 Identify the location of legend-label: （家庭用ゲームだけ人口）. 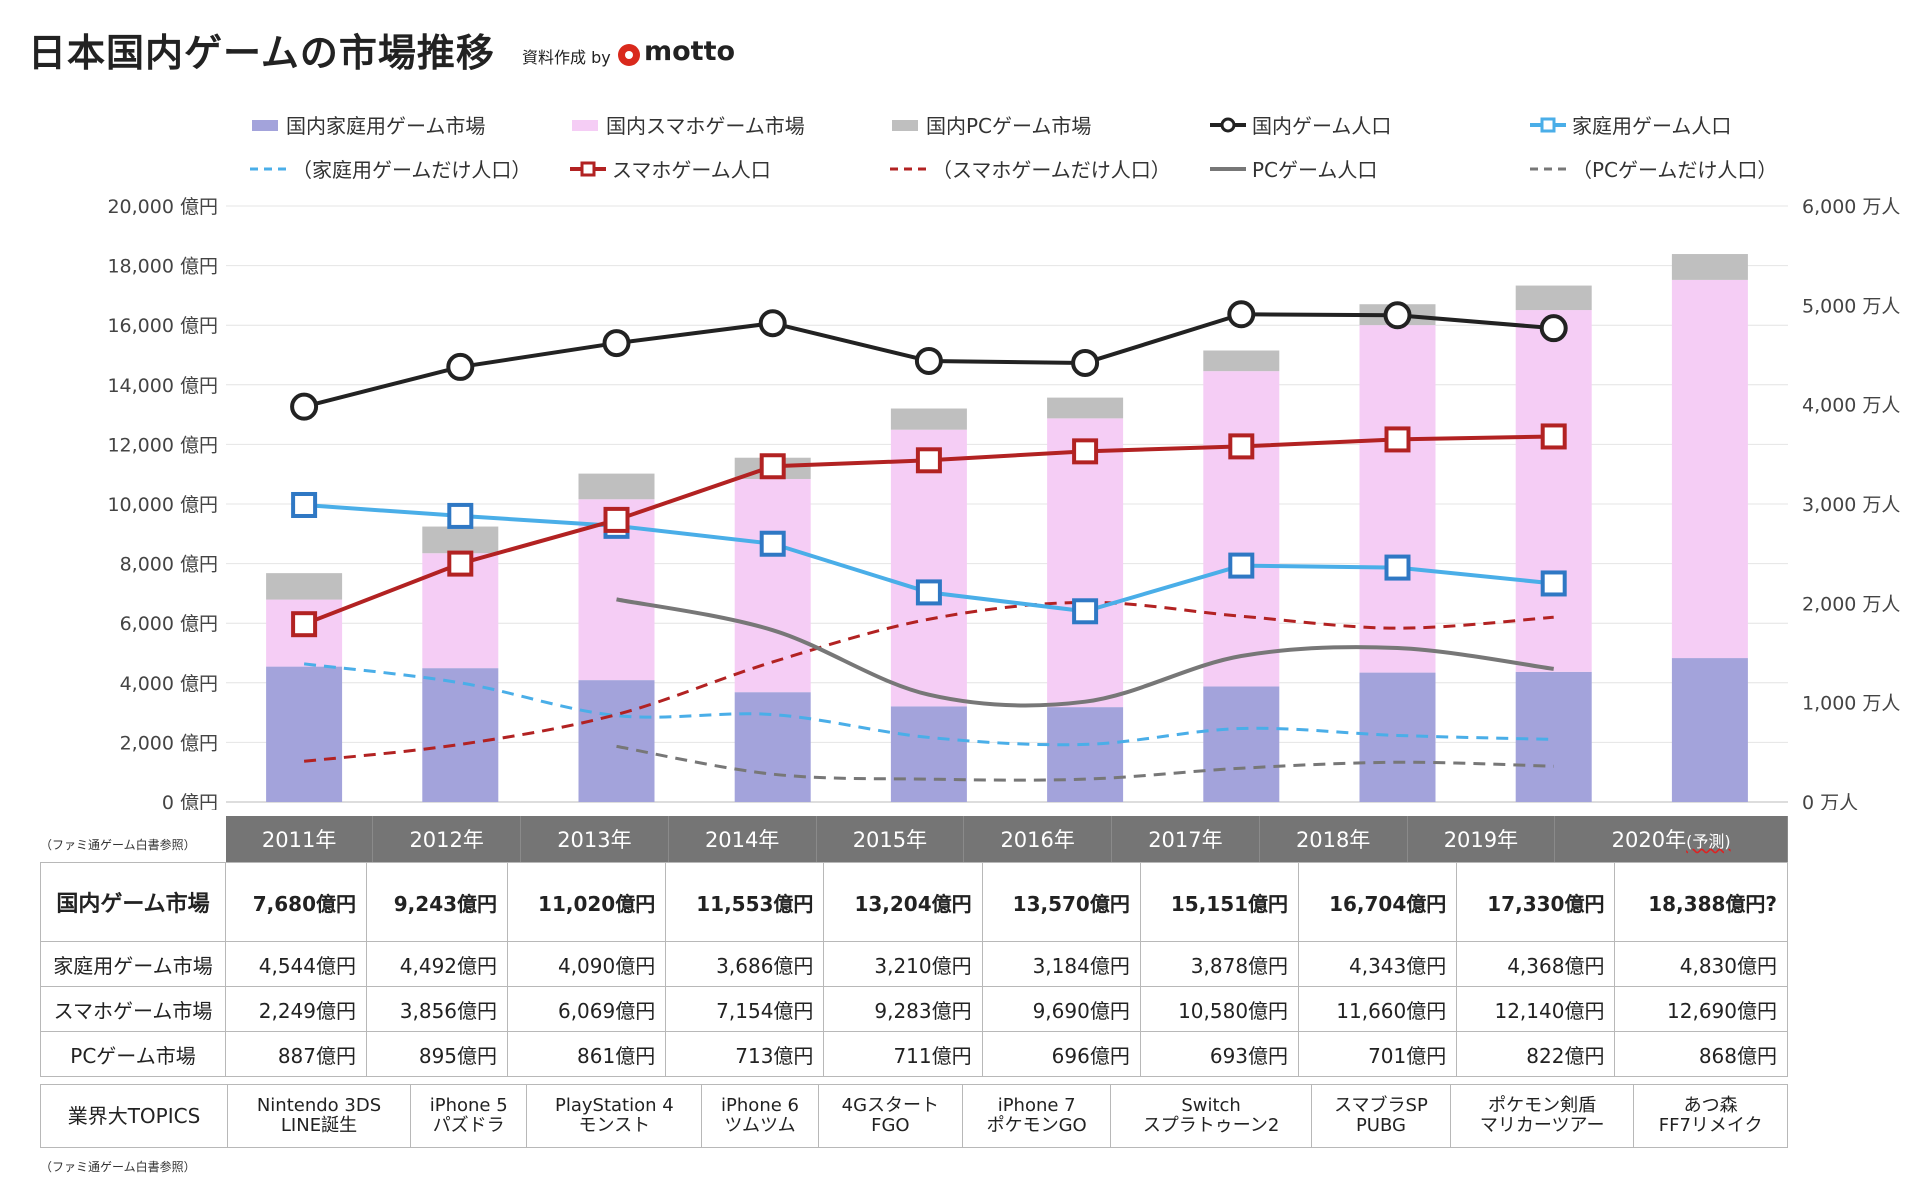
(412, 170).